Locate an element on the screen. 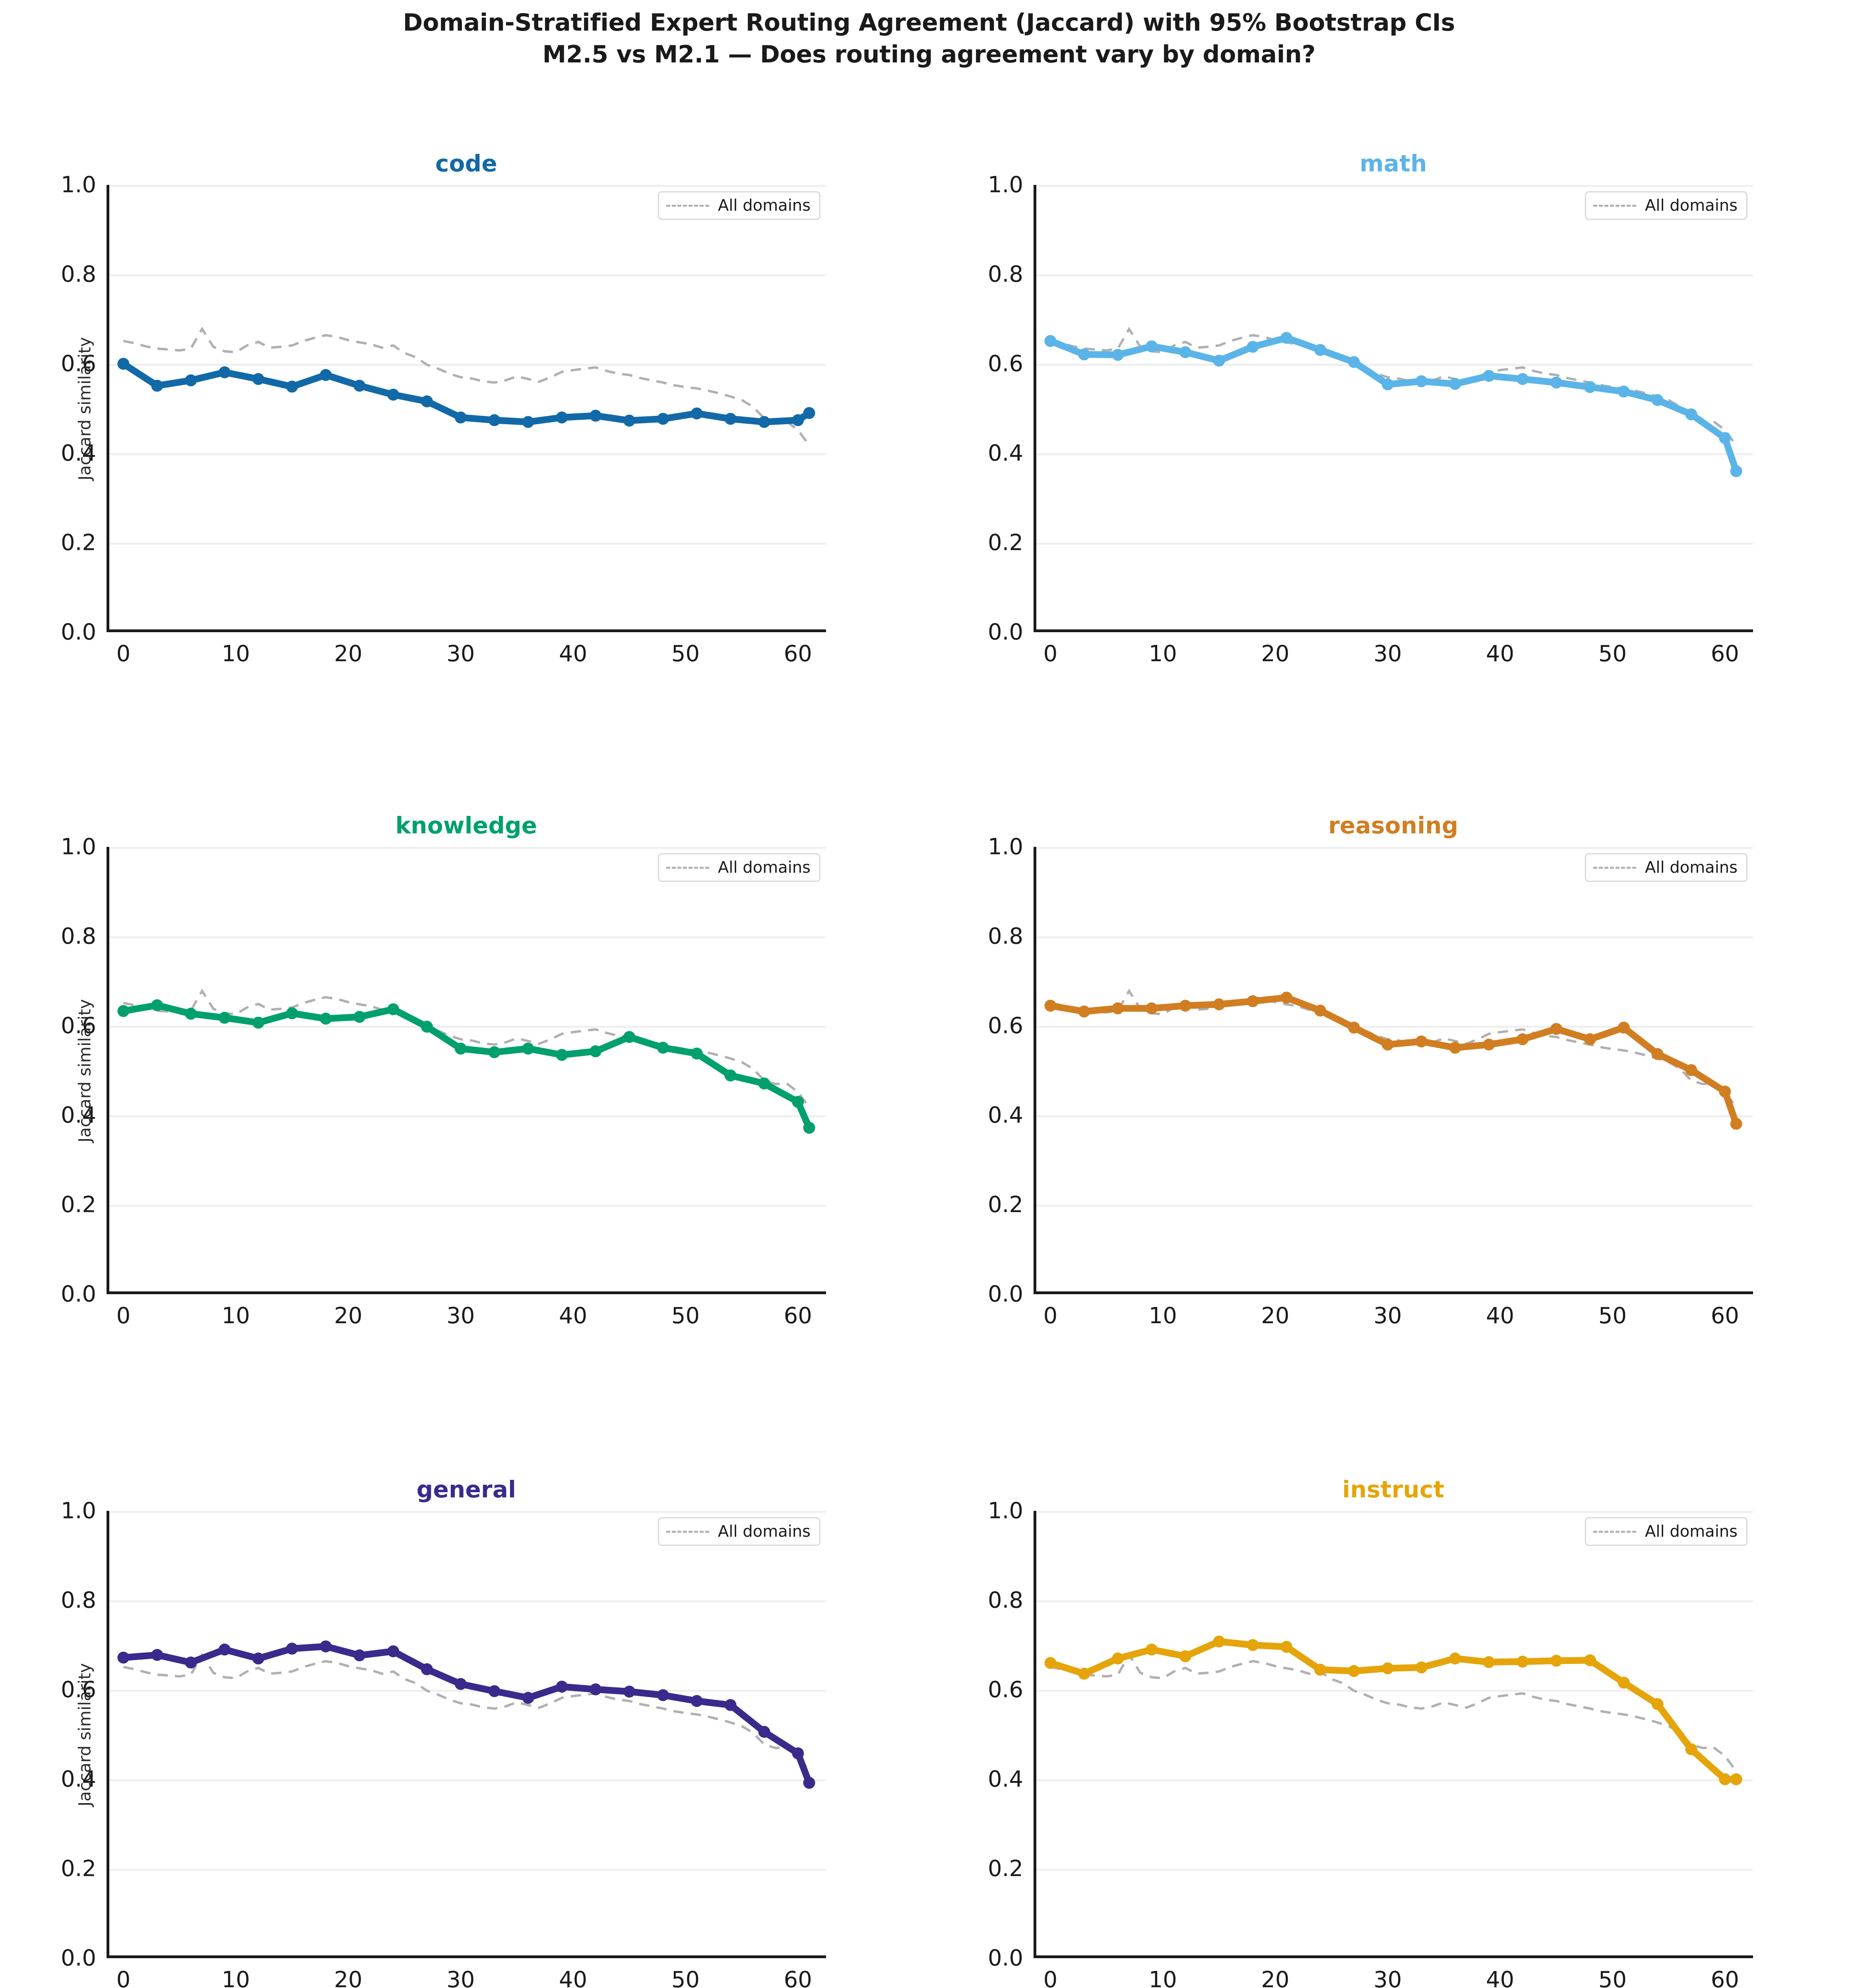 The width and height of the screenshot is (1858, 1988). series-layer-code is located at coordinates (466, 386).